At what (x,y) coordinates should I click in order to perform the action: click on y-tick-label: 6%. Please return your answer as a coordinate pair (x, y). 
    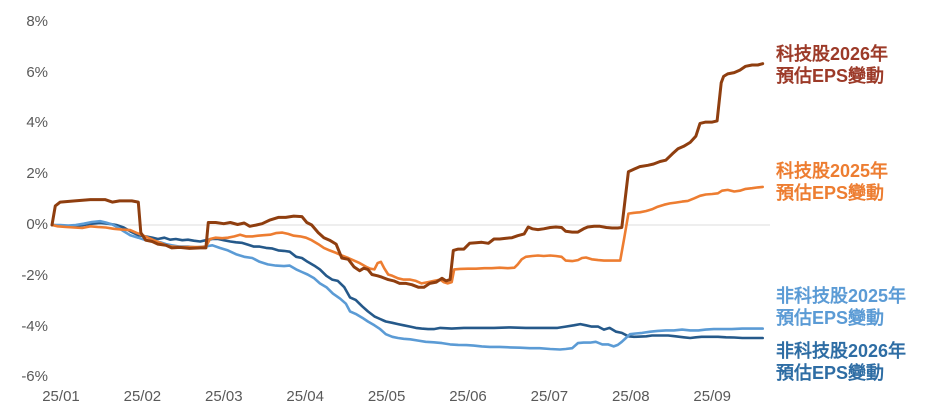
    Looking at the image, I should click on (37, 72).